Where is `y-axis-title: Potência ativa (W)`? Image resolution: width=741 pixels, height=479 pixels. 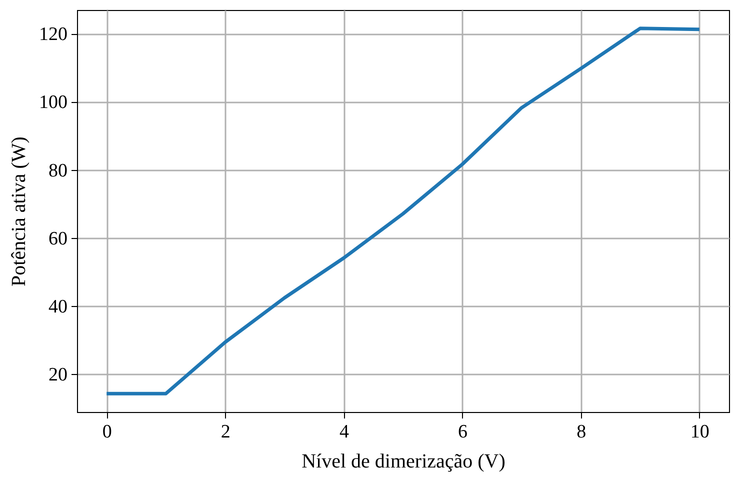 y-axis-title: Potência ativa (W) is located at coordinates (19, 211).